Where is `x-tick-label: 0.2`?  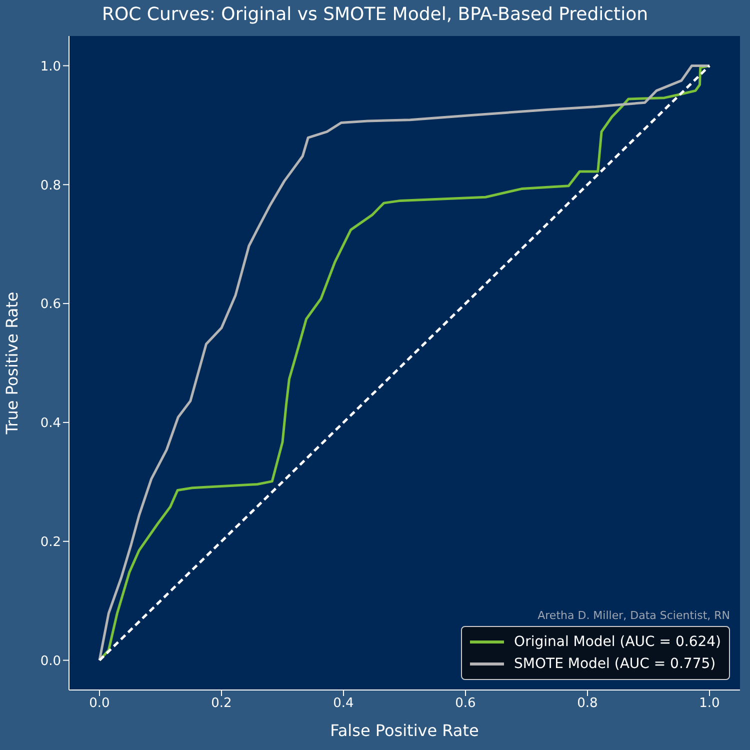
x-tick-label: 0.2 is located at coordinates (221, 704).